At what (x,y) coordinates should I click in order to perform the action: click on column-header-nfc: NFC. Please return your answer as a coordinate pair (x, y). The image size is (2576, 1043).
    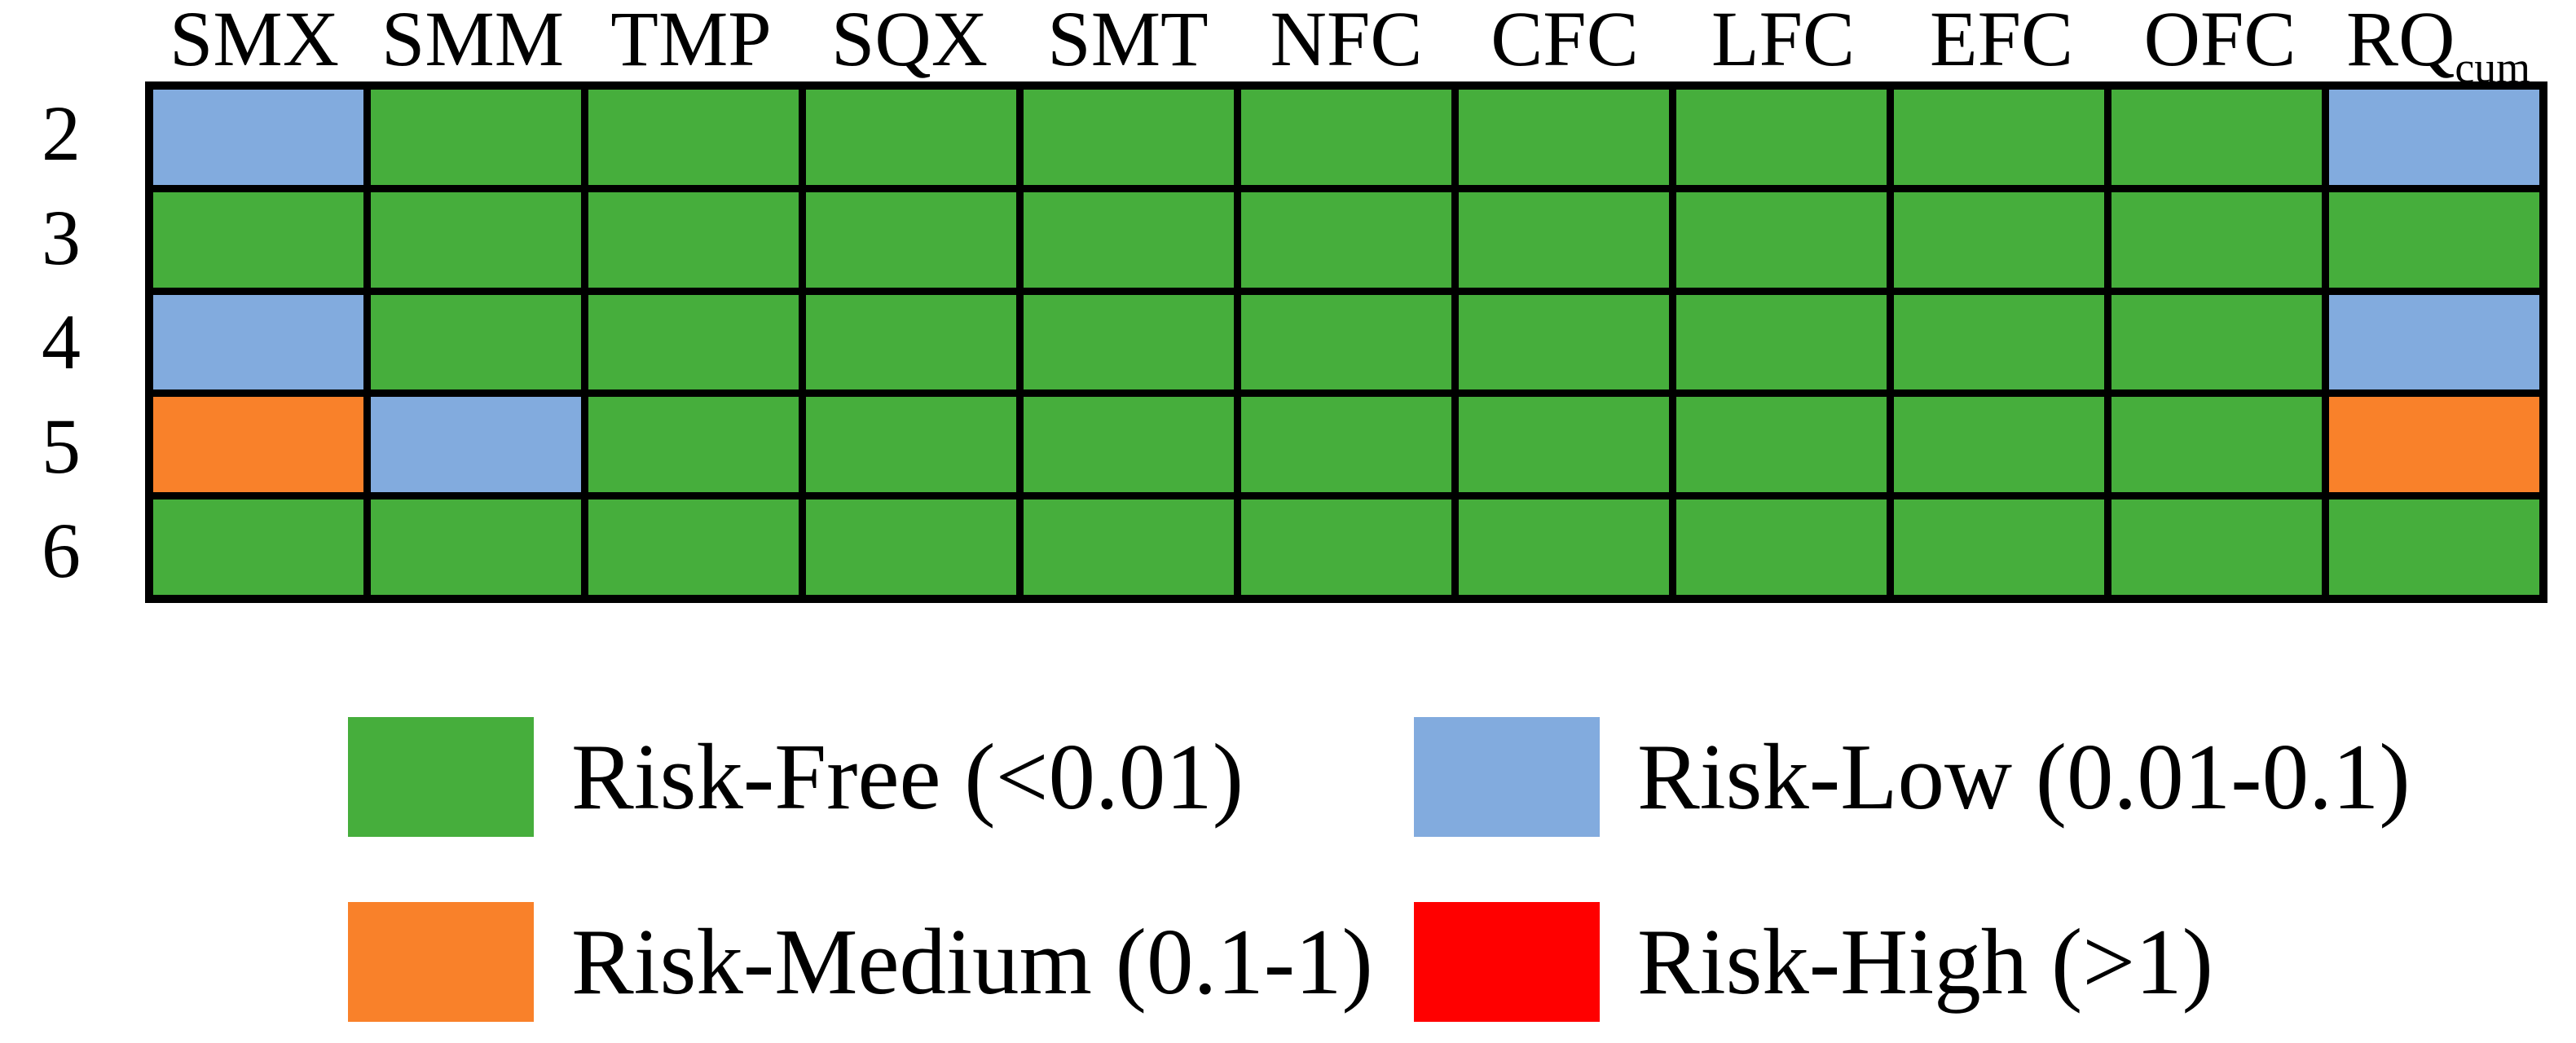
    Looking at the image, I should click on (1346, 41).